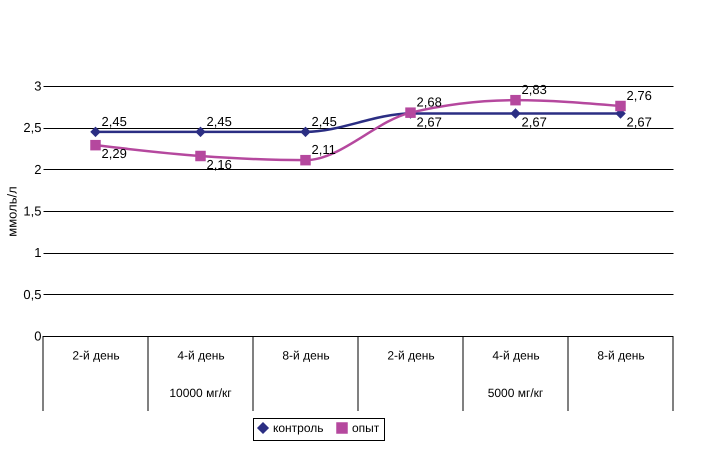  What do you see at coordinates (516, 393) in the screenshot?
I see `text: 5000 мг/кг` at bounding box center [516, 393].